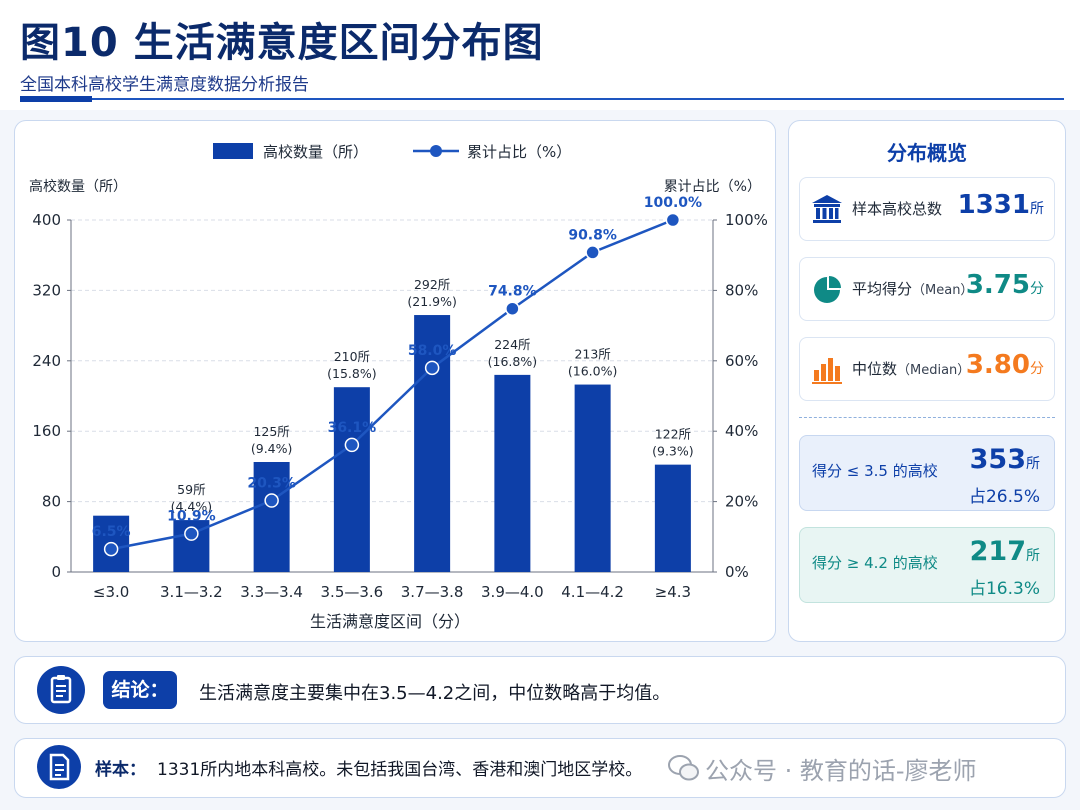 This screenshot has width=1080, height=810. I want to click on right-axis-title: 累计占比（%）, so click(712, 187).